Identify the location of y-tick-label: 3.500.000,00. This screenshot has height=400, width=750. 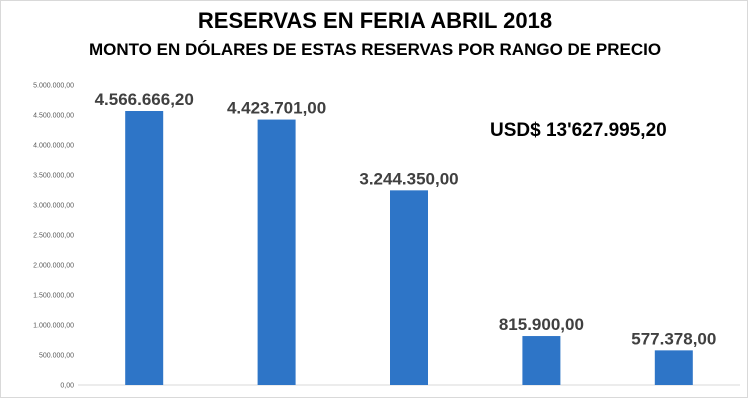
(53, 176).